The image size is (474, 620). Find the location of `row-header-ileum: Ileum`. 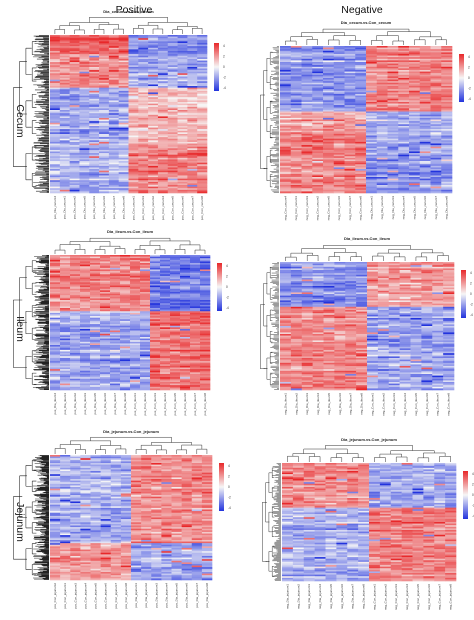

row-header-ileum: Ileum is located at coordinates (20, 329).